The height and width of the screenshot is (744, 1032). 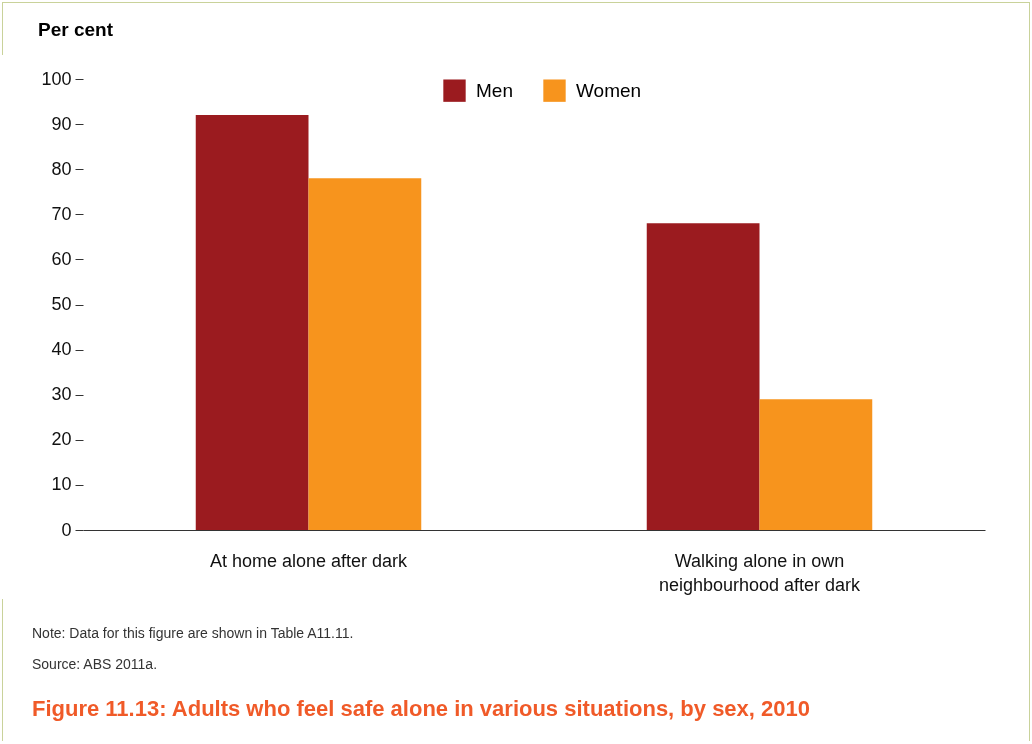 What do you see at coordinates (95, 664) in the screenshot?
I see `source-note: Source: ABS 2011a.` at bounding box center [95, 664].